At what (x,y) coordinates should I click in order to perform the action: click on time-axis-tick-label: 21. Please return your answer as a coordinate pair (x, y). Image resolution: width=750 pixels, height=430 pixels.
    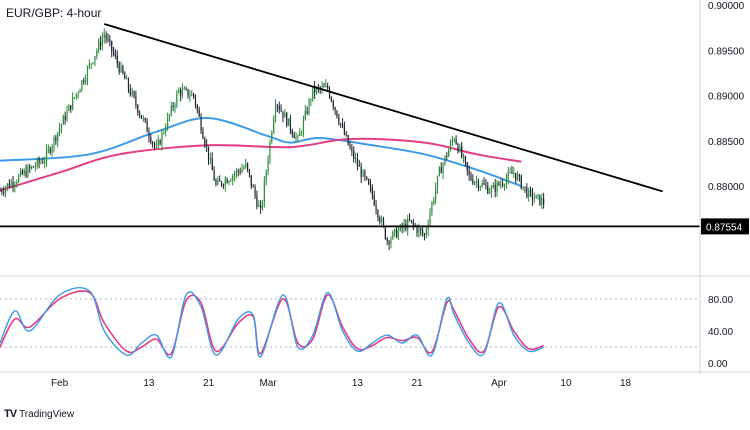
    Looking at the image, I should click on (417, 383).